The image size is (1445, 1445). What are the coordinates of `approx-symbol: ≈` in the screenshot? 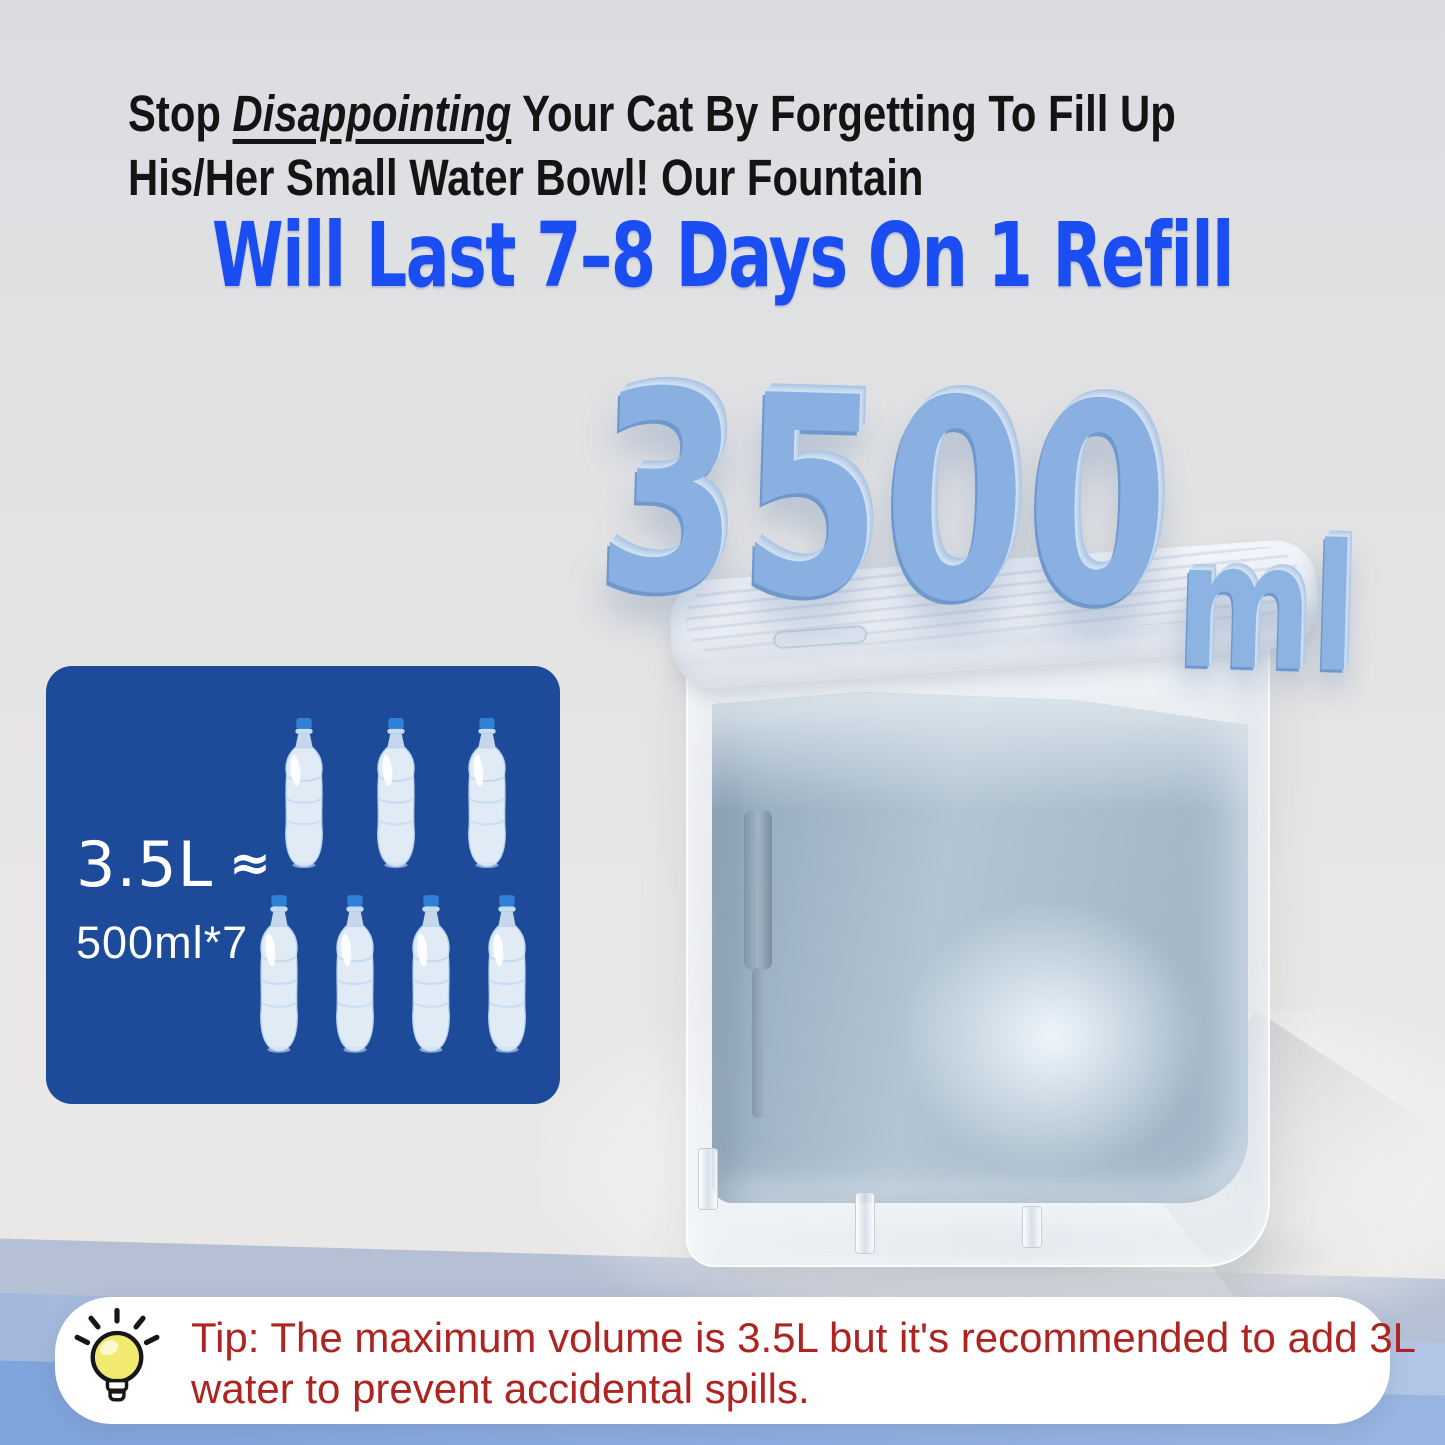 It's located at (250, 863).